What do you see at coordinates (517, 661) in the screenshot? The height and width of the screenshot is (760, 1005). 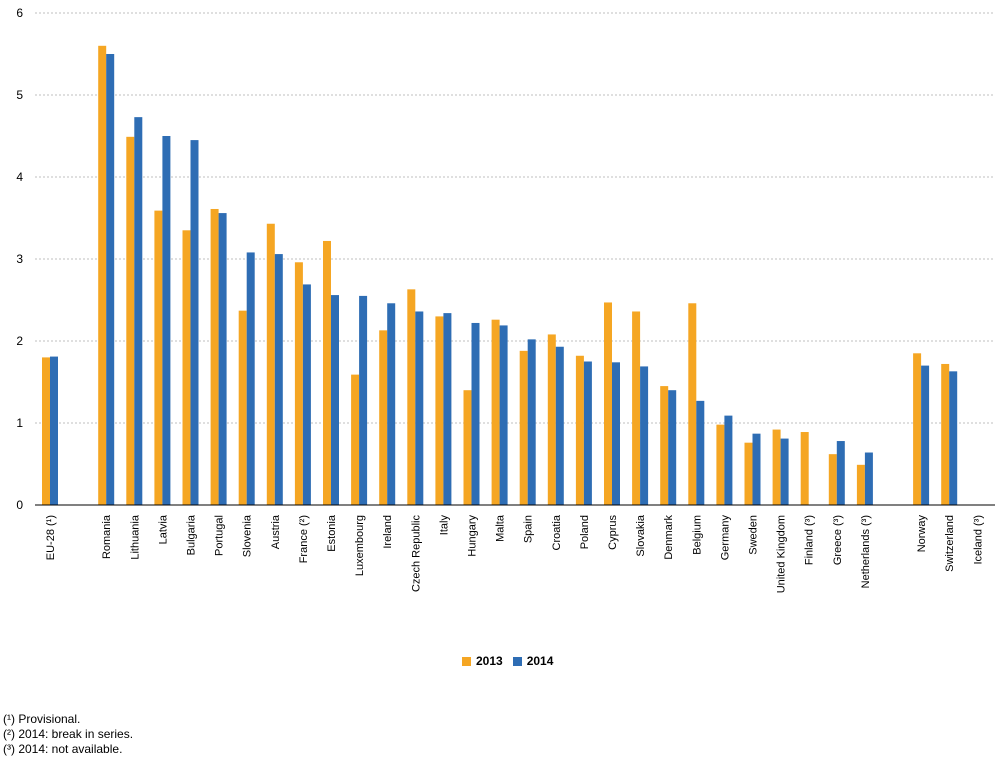 I see `legend-swatch-2014` at bounding box center [517, 661].